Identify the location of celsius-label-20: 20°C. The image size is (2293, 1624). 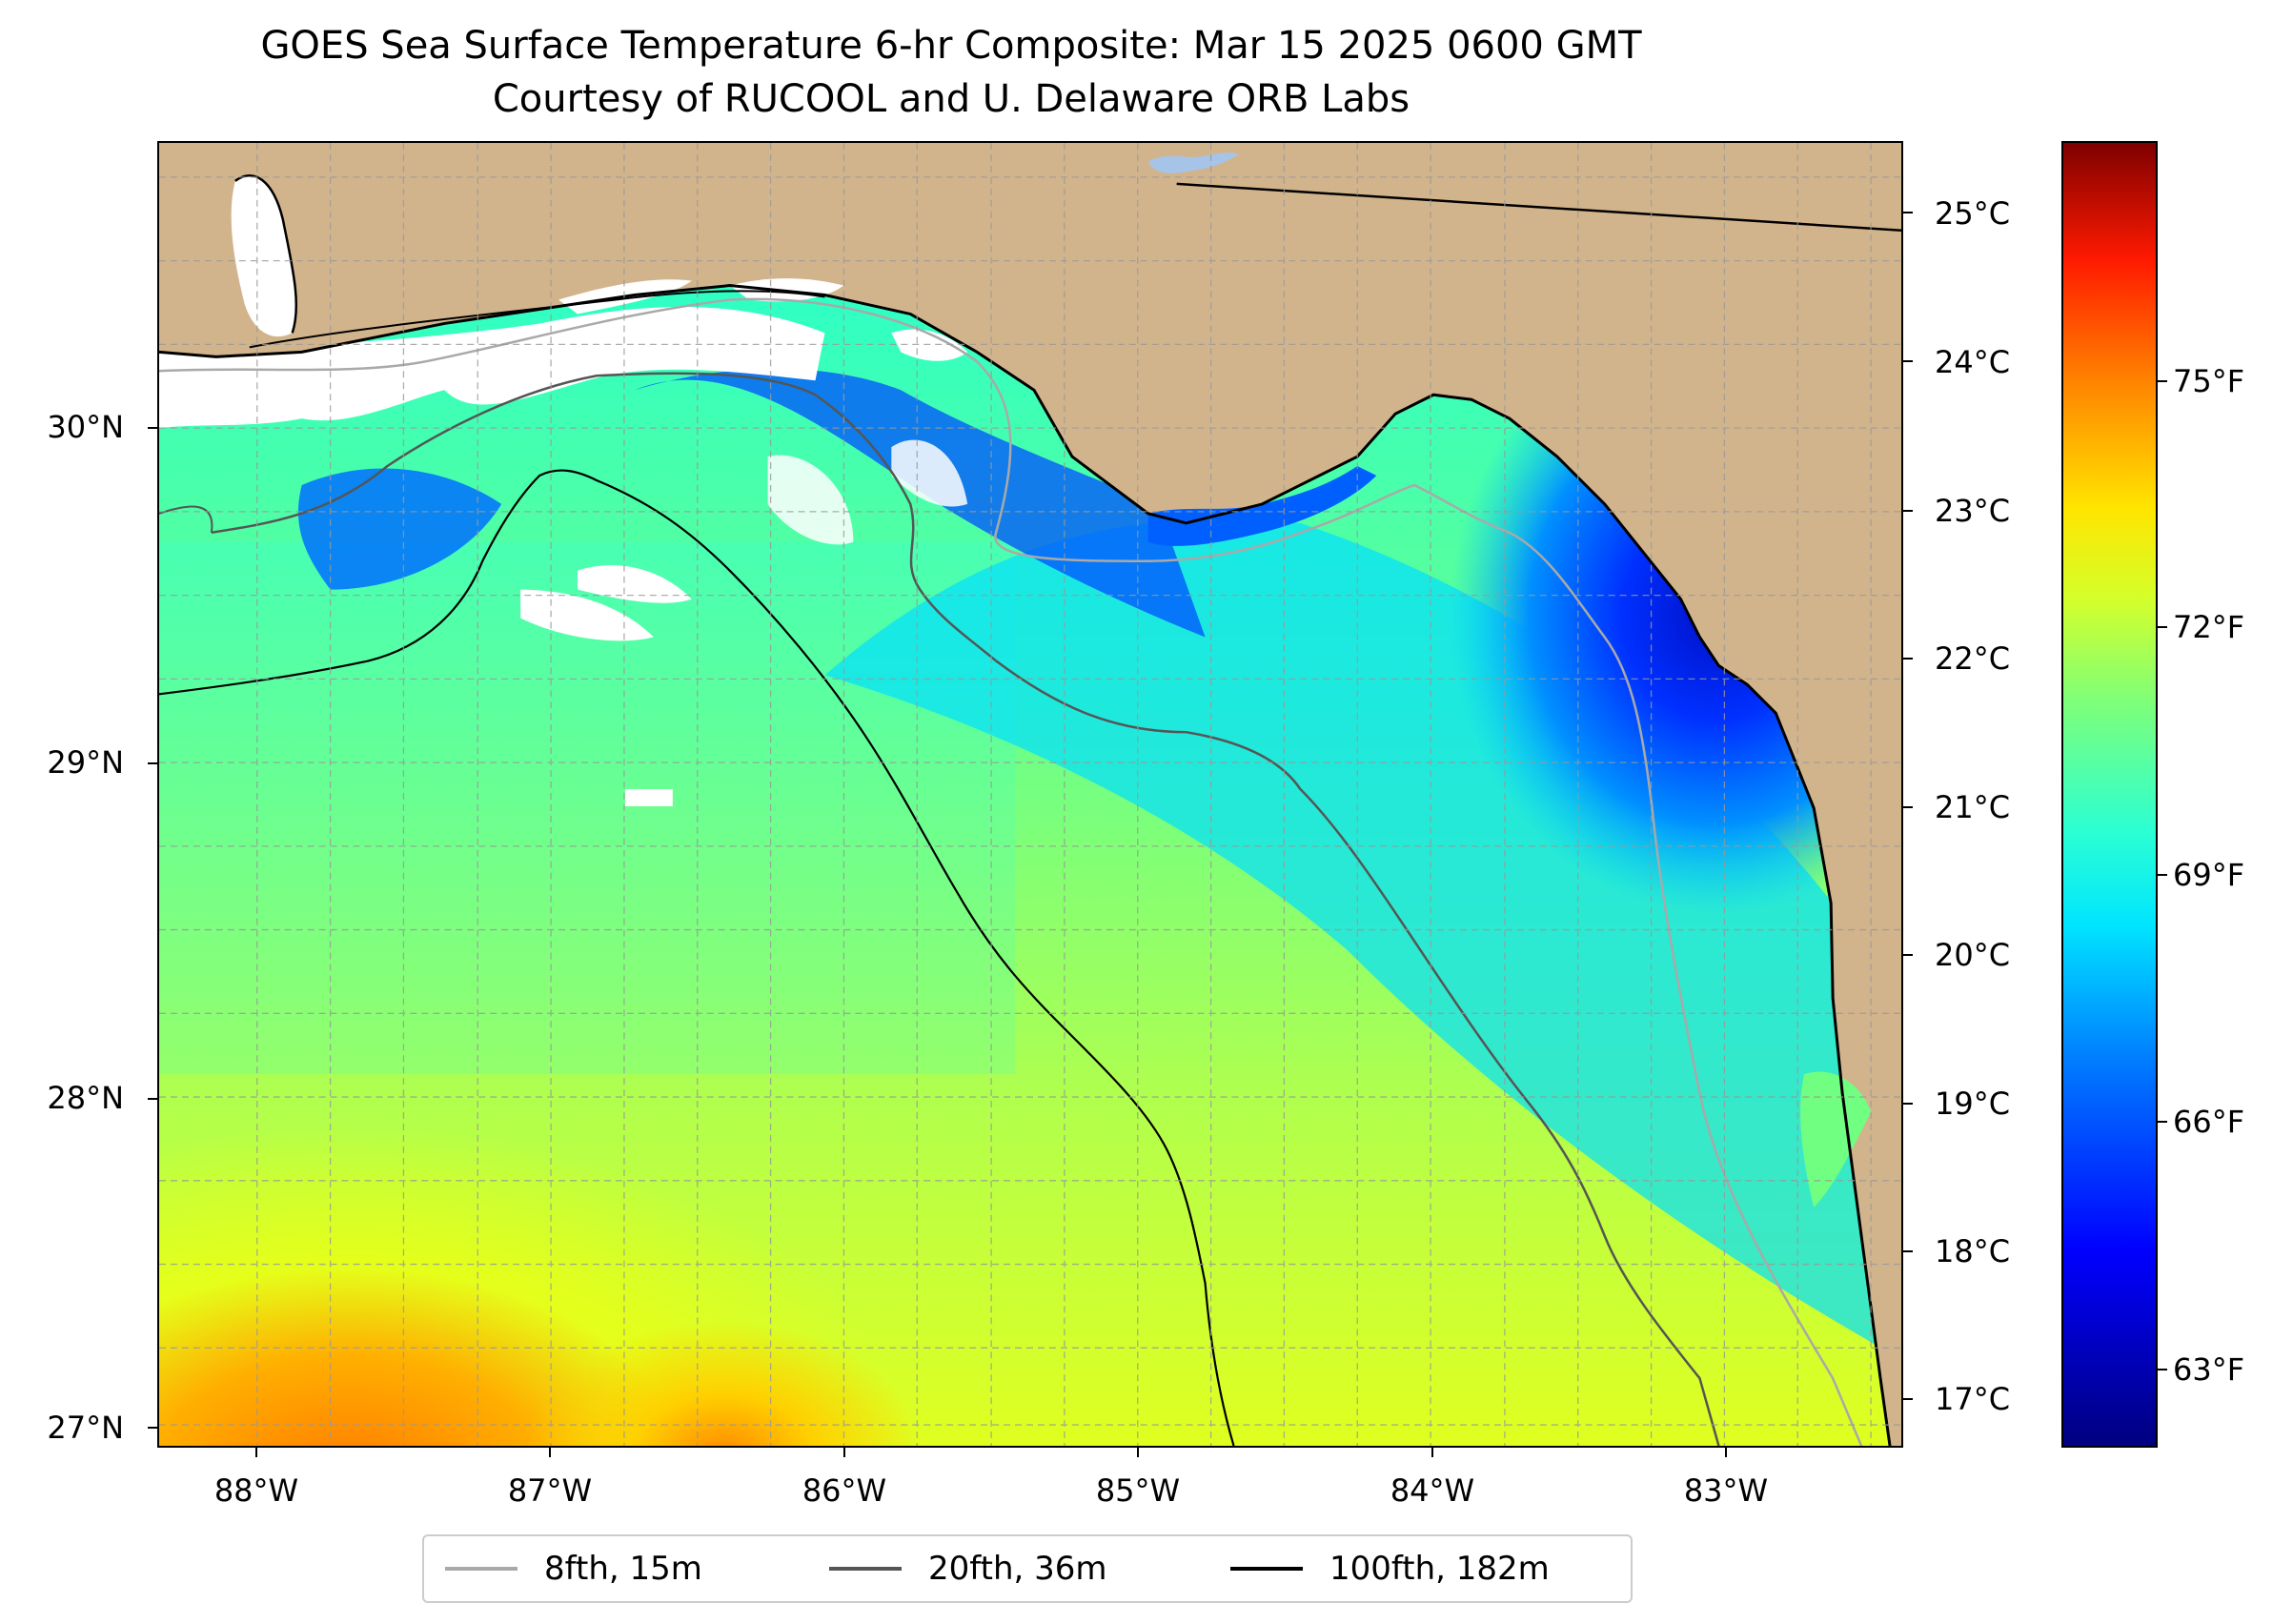
(1973, 955).